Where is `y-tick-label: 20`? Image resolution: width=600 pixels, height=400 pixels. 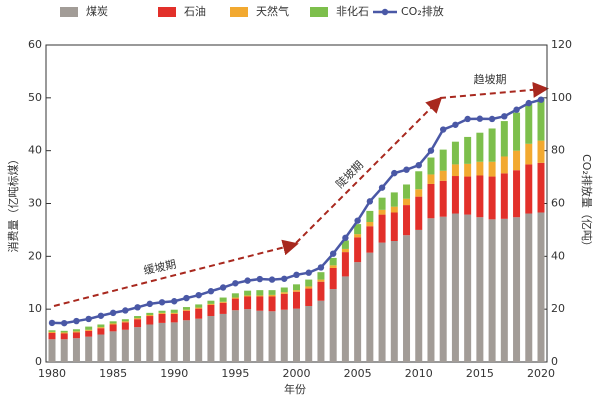
y-tick-label: 20 is located at coordinates (35, 255).